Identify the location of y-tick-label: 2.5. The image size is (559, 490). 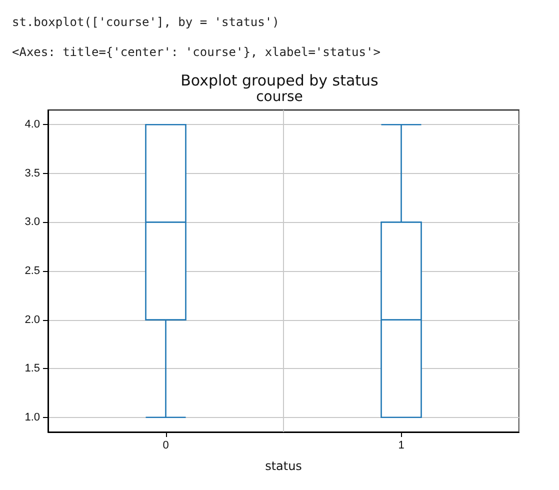
(32, 271).